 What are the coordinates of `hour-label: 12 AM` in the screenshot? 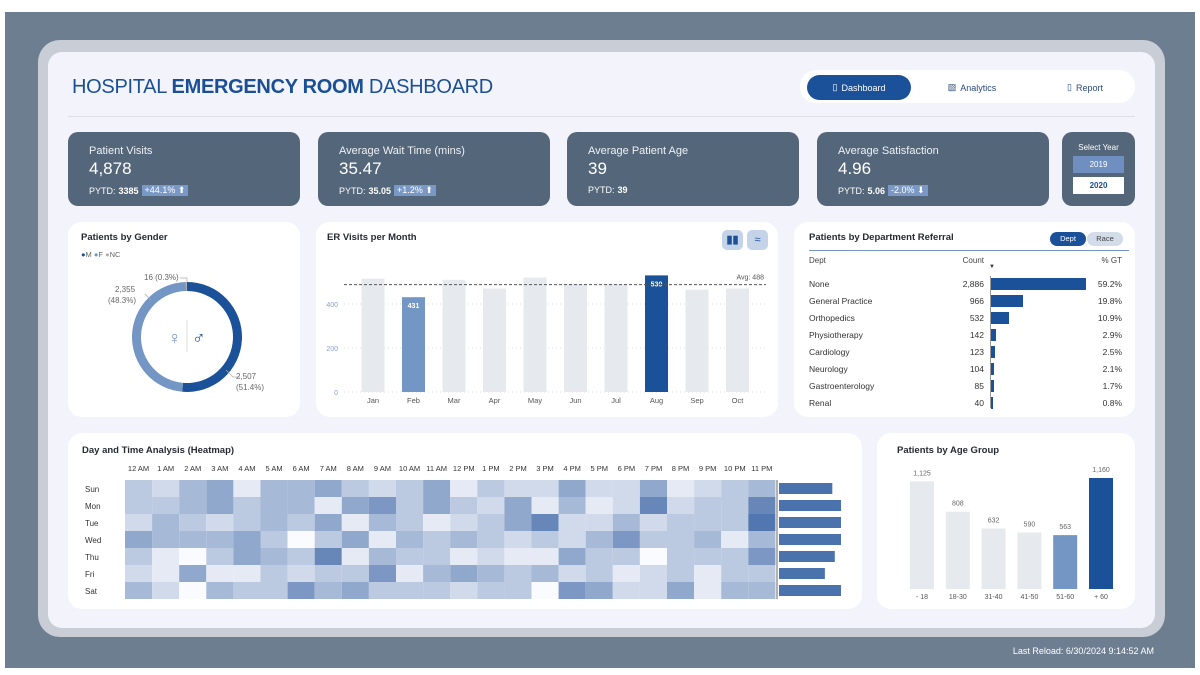 It's located at (138, 468).